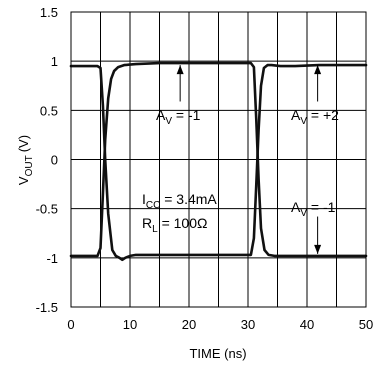  Describe the element at coordinates (29, 165) in the screenshot. I see `y-axis-title-sub: OUT` at that location.